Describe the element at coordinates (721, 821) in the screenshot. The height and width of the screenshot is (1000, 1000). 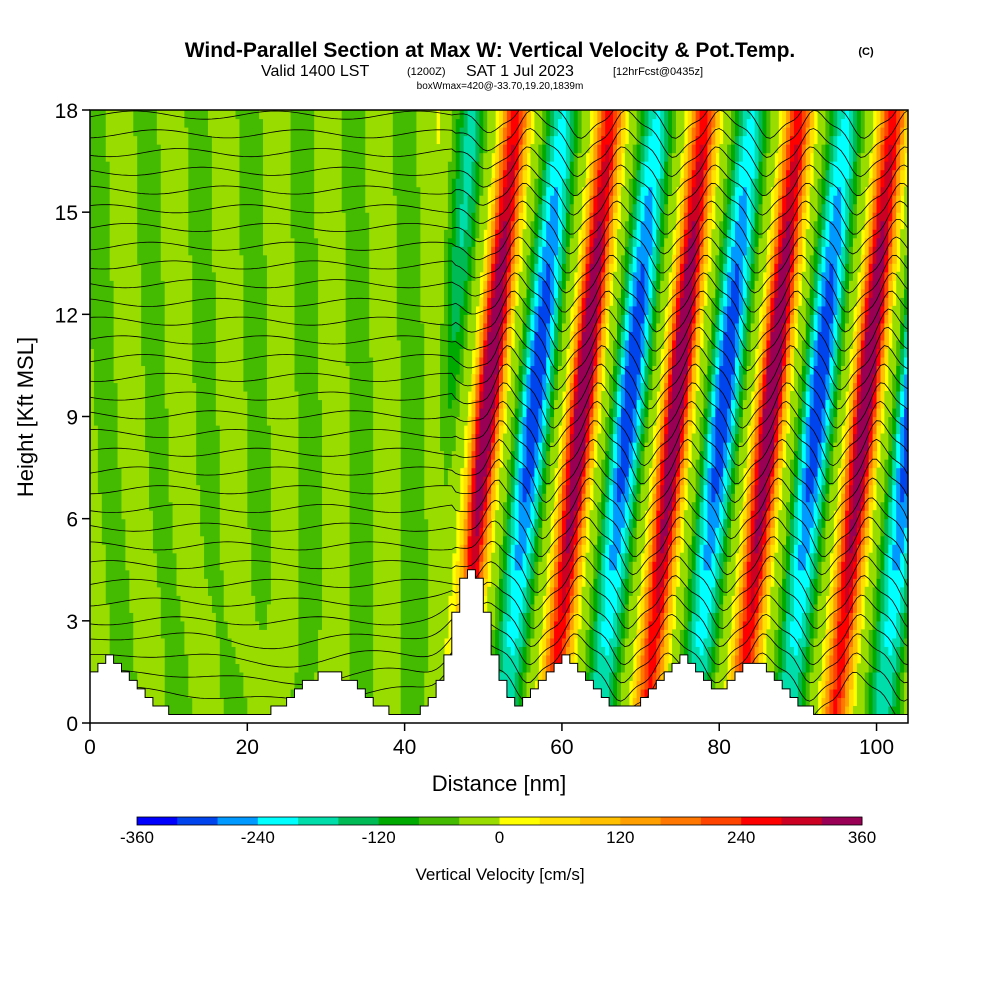
I see `colorbar-swatch` at that location.